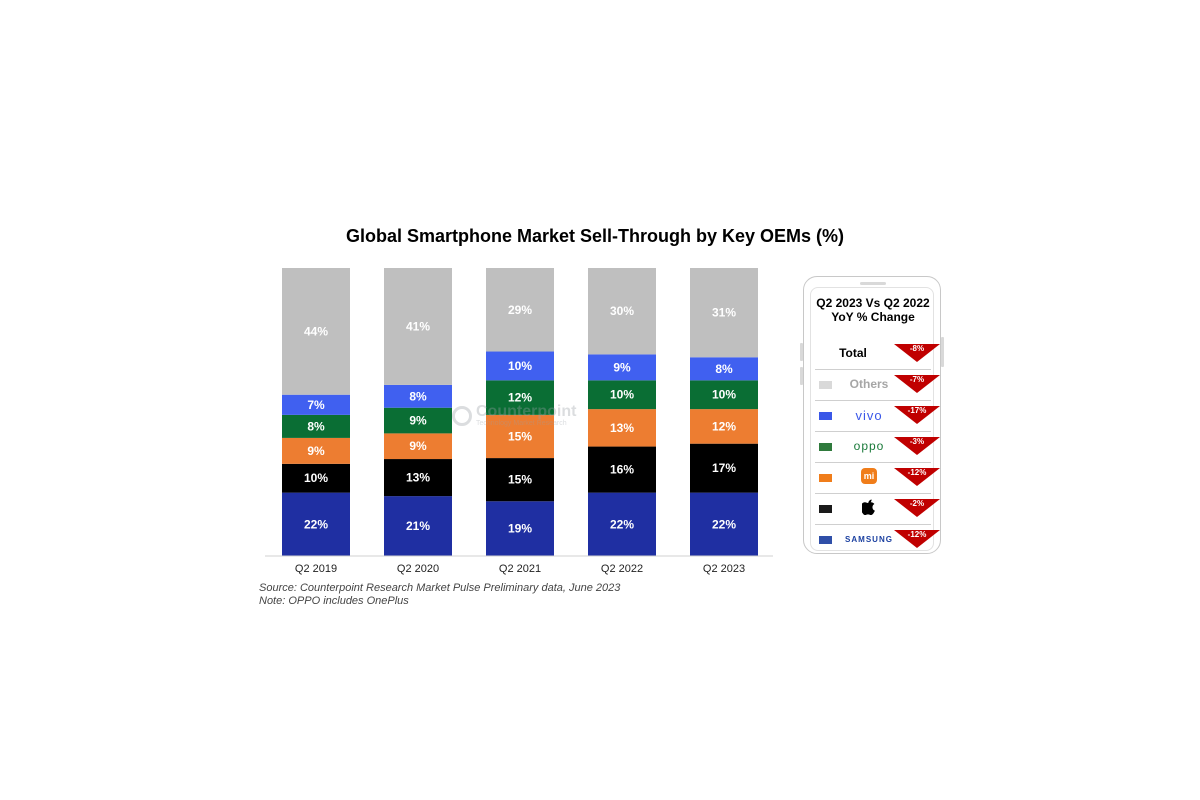 The image size is (1200, 800). I want to click on data-label-oppo: 9%, so click(418, 421).